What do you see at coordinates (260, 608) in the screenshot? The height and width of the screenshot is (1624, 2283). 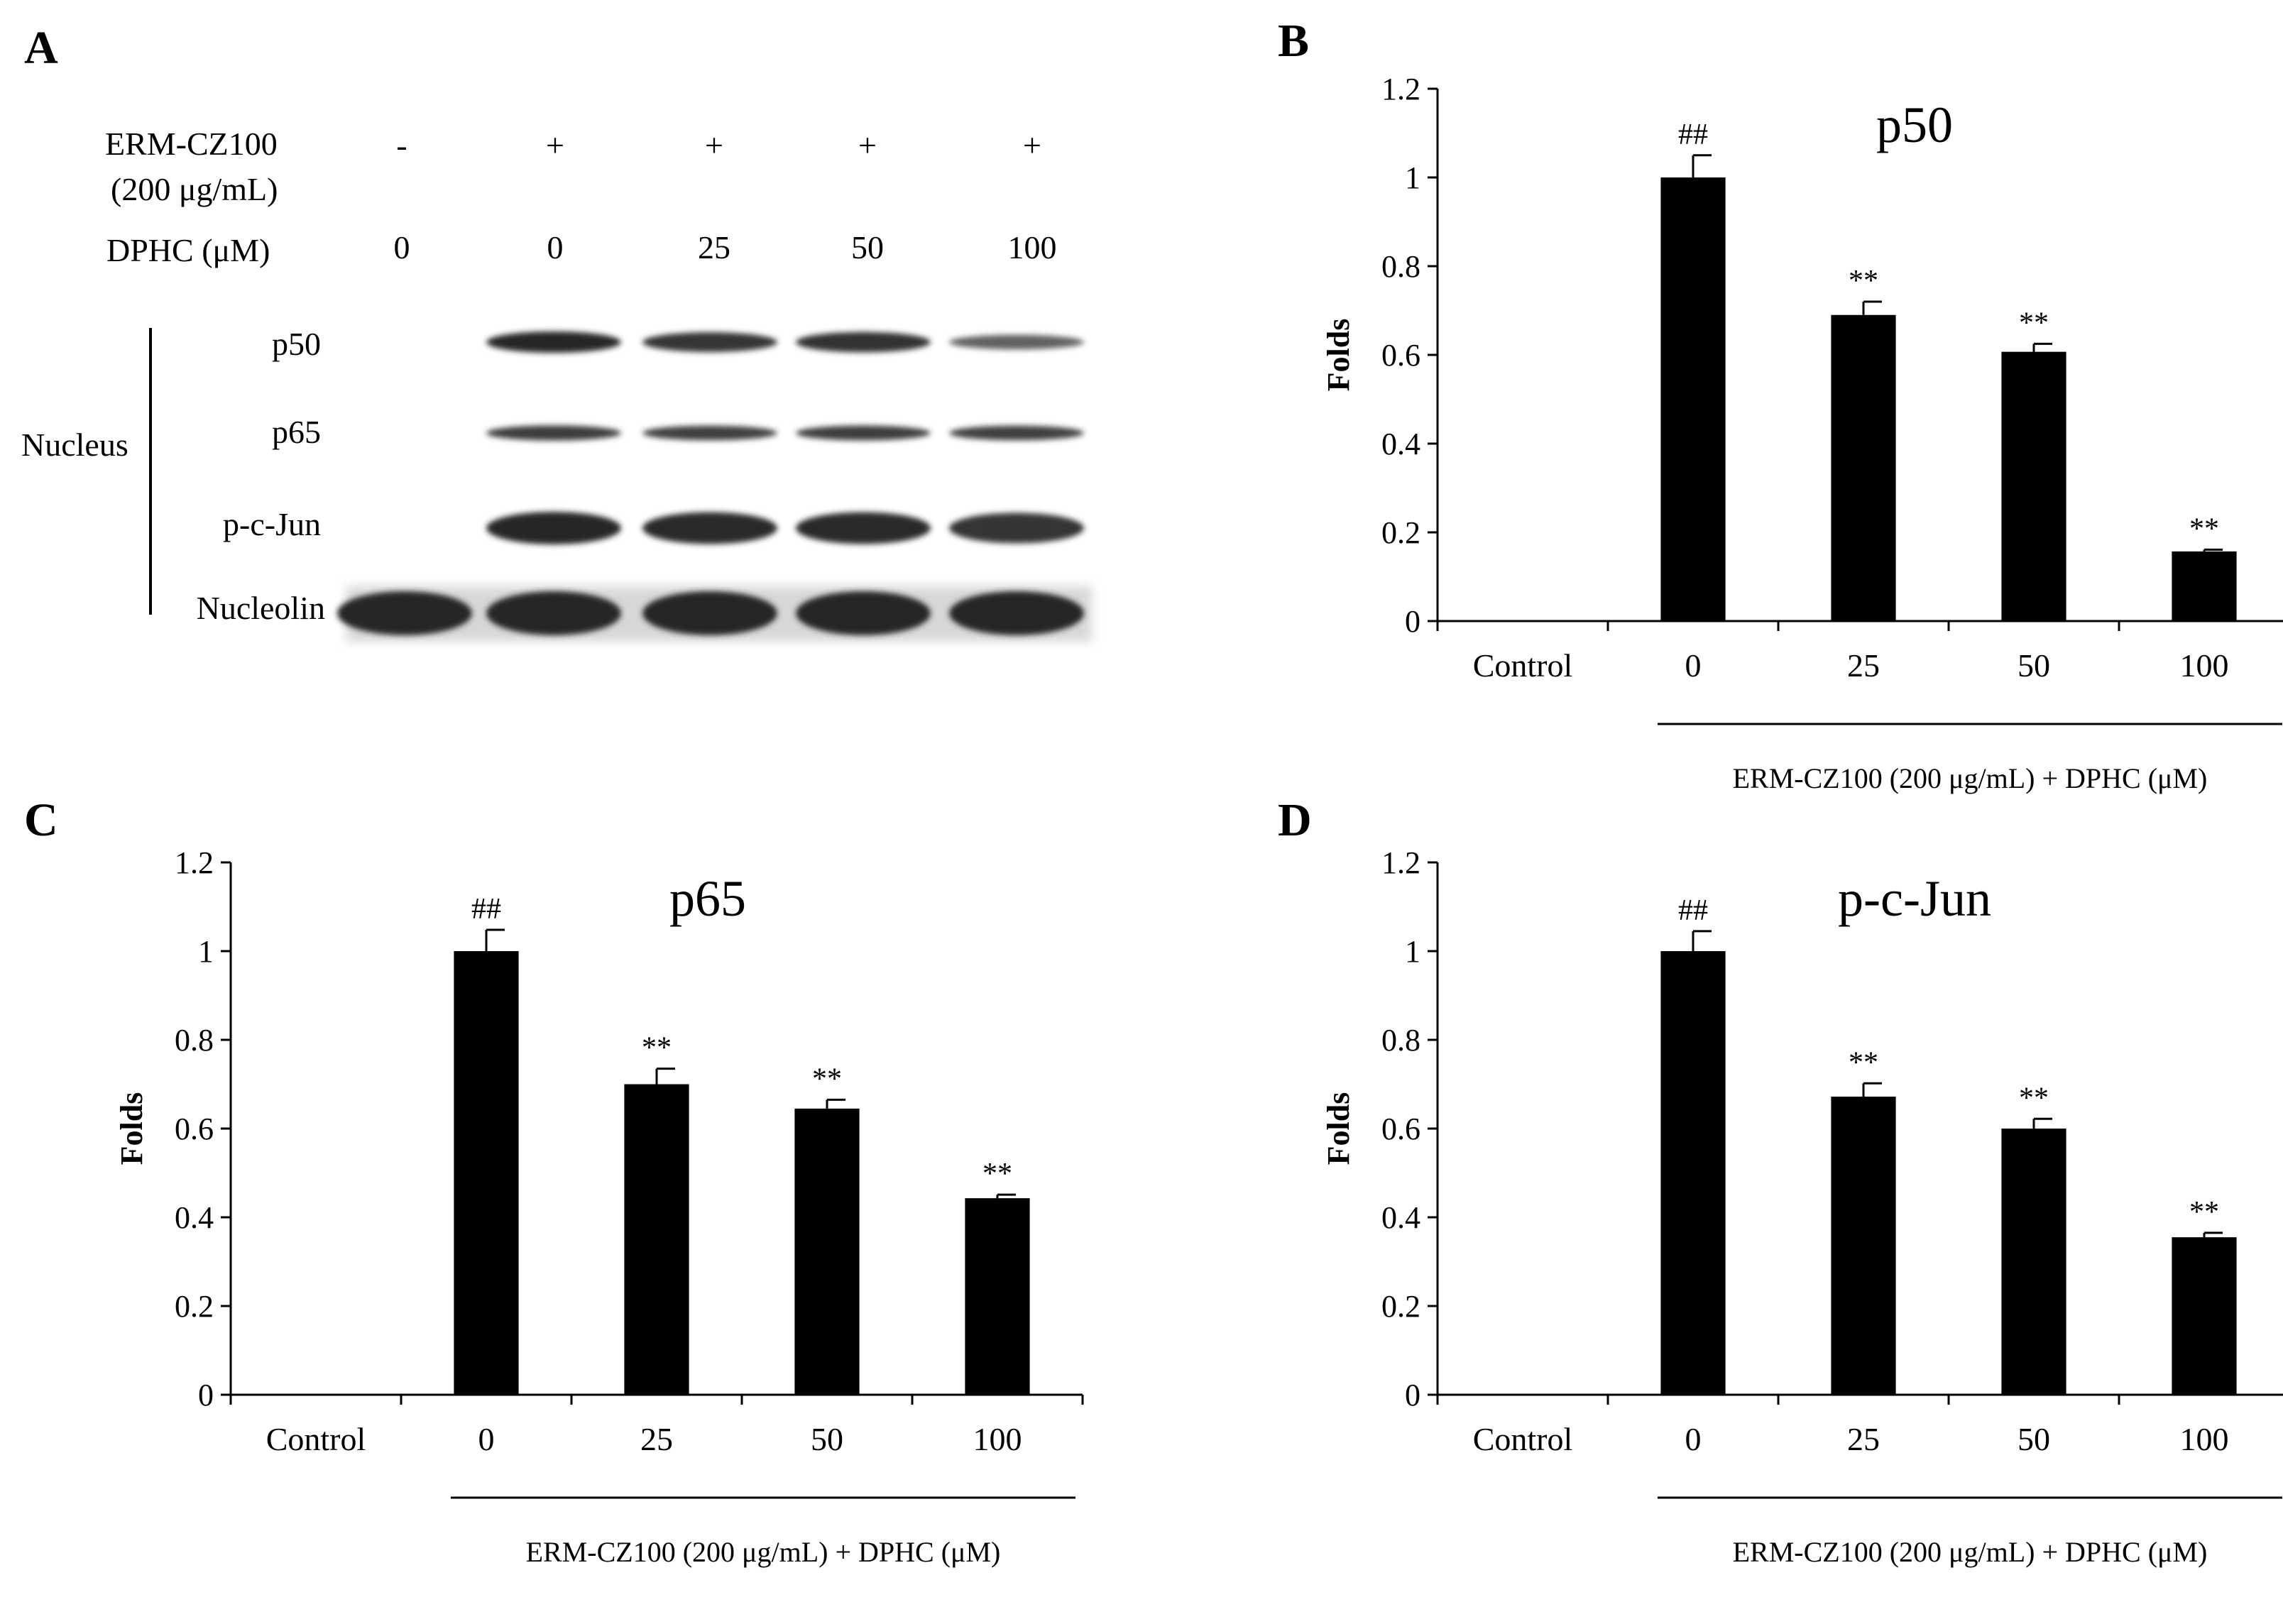 I see `band-label-nucleolin: Nucleolin` at bounding box center [260, 608].